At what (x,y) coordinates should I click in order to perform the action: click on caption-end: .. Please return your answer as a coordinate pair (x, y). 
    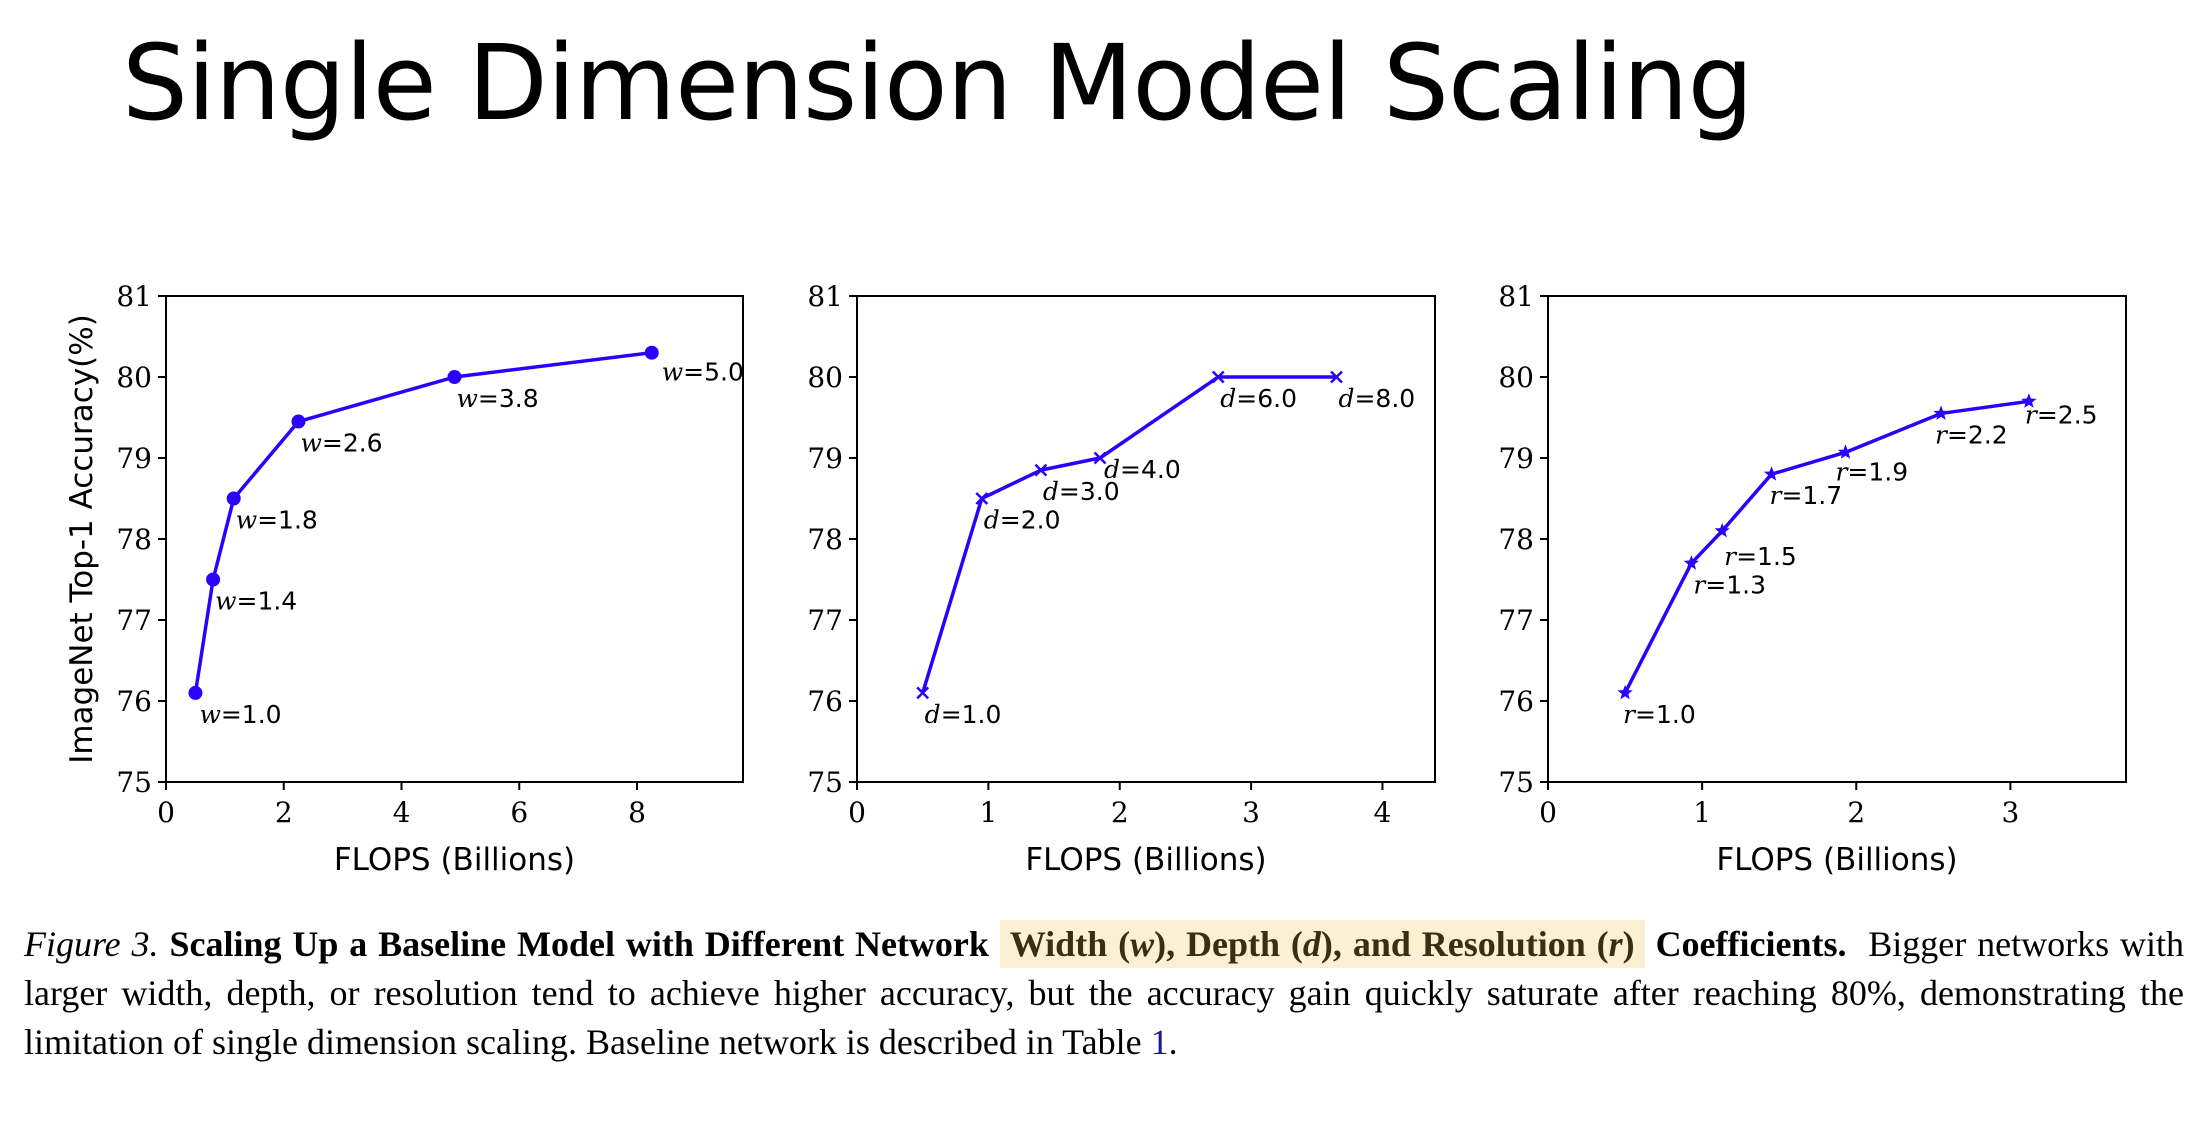
    Looking at the image, I should click on (1173, 1042).